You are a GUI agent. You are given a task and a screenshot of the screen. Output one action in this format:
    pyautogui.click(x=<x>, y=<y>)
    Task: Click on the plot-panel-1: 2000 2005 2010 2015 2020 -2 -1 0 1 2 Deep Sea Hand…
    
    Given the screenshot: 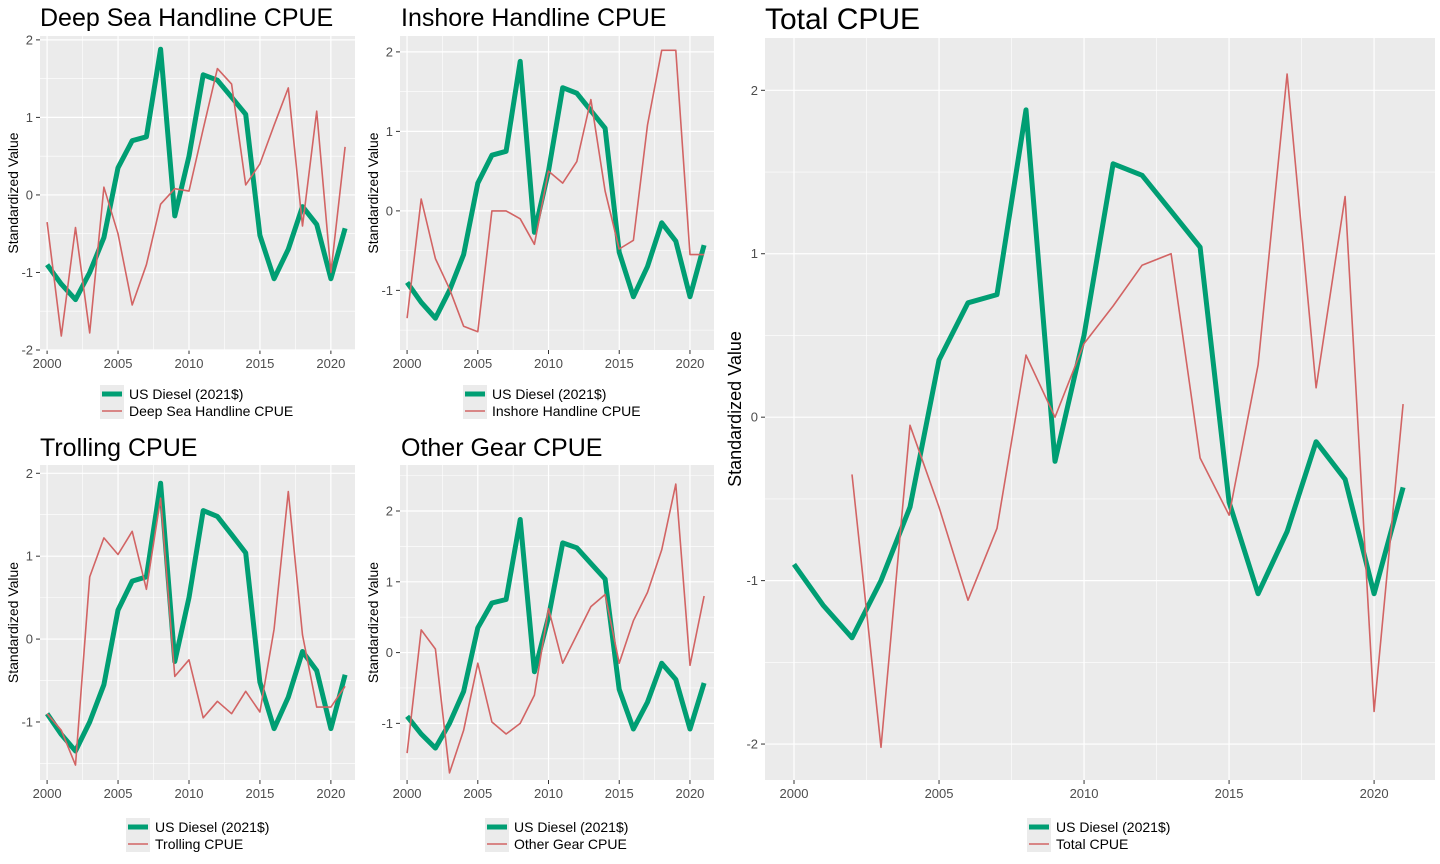 What is the action you would take?
    pyautogui.click(x=180, y=211)
    